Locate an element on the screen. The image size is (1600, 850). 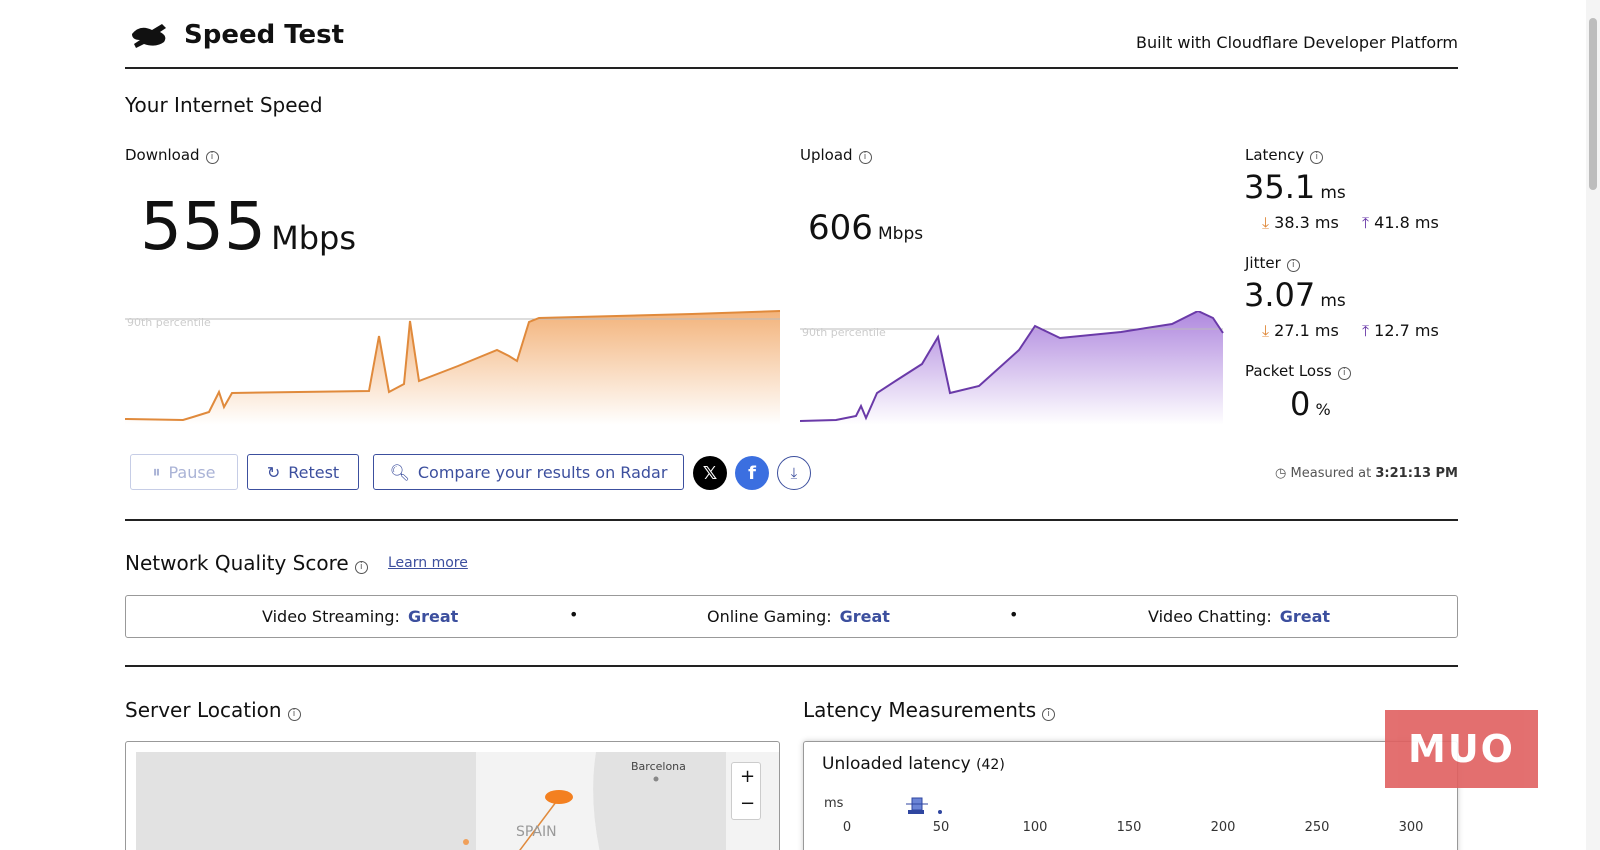
latency-measurements-title: Latency Measurements i is located at coordinates (929, 710).